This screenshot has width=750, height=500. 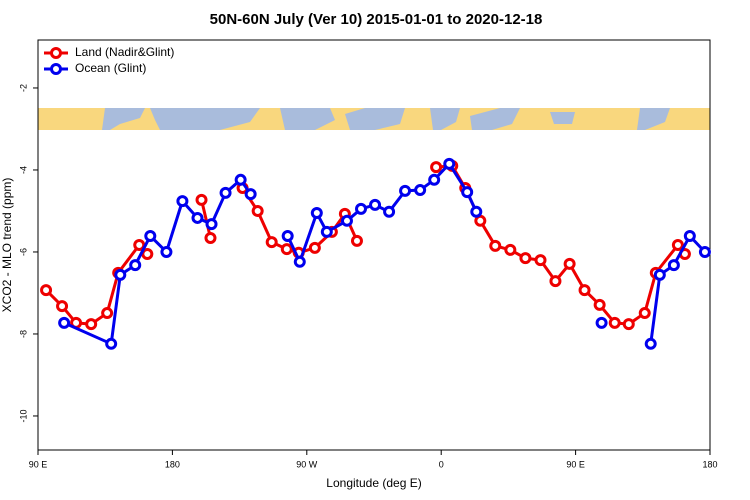 What do you see at coordinates (307, 464) in the screenshot?
I see `x-tick-label: 90 W` at bounding box center [307, 464].